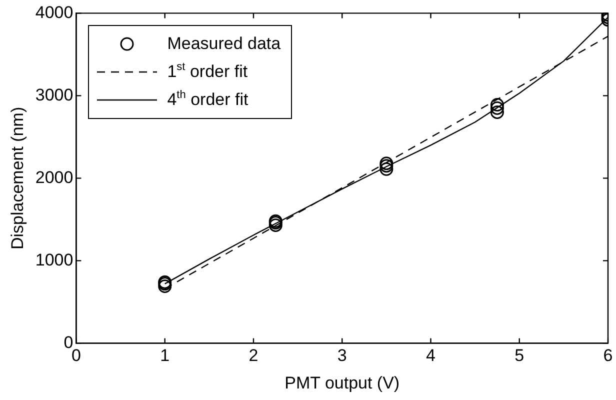  I want to click on y-tick-label: 2000, so click(54, 177).